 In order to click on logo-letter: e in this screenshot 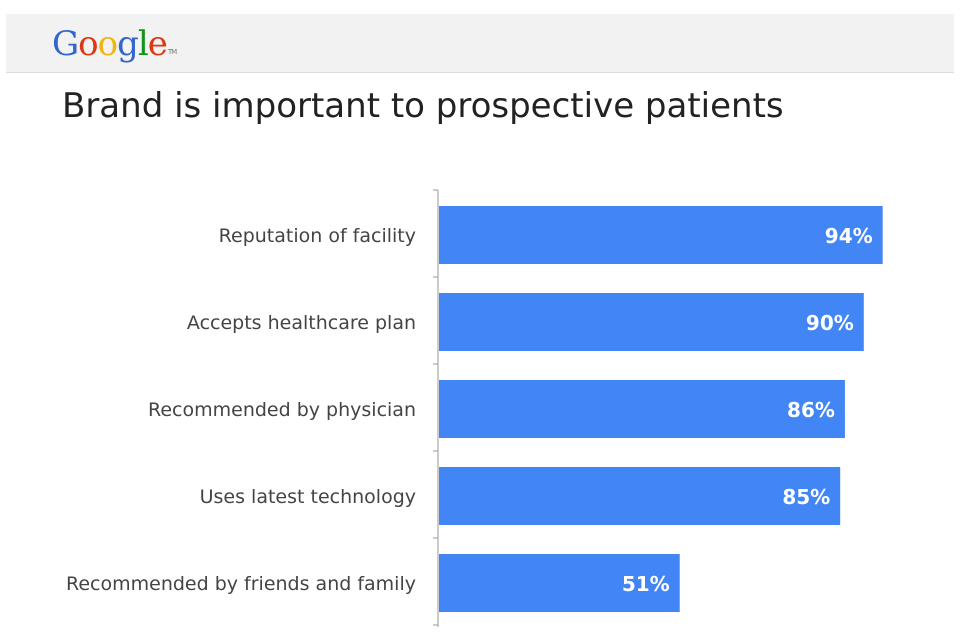, I will do `click(157, 44)`.